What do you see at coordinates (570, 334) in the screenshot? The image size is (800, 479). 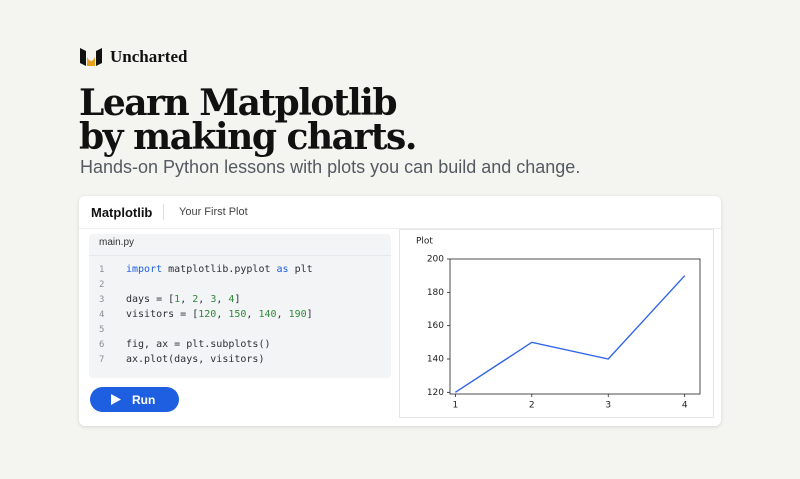 I see `line` at bounding box center [570, 334].